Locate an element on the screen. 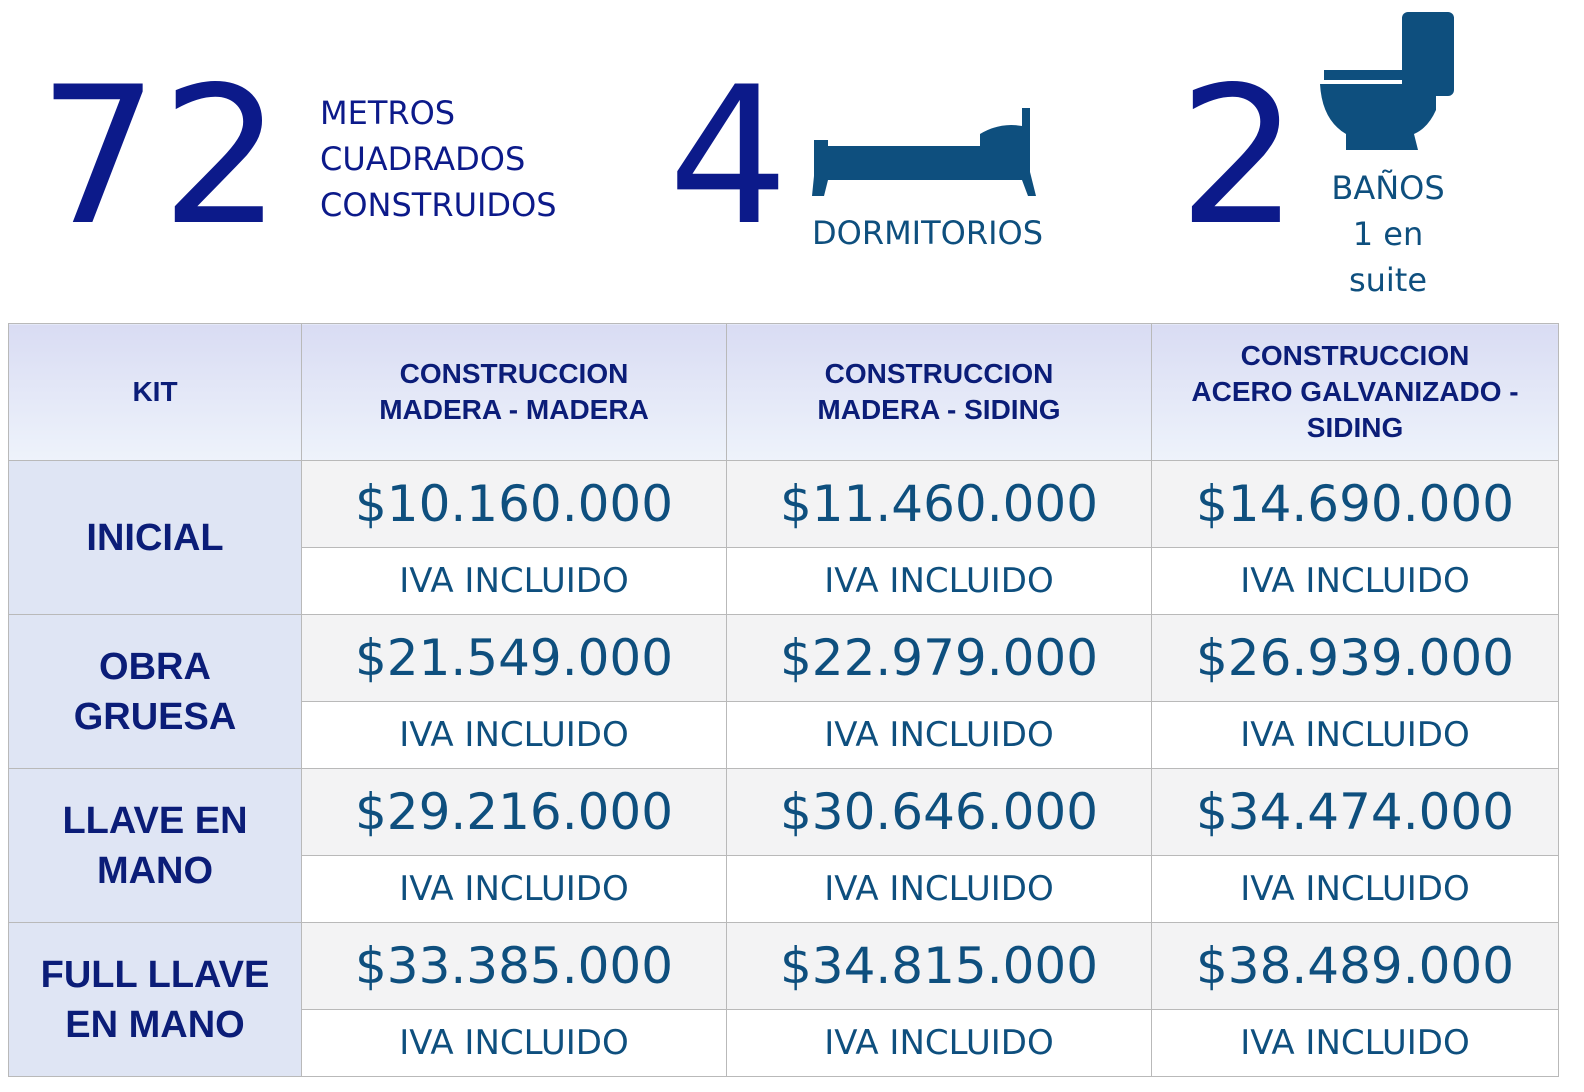 The width and height of the screenshot is (1584, 1092). area-label-line: CONSTRUIDOS is located at coordinates (438, 205).